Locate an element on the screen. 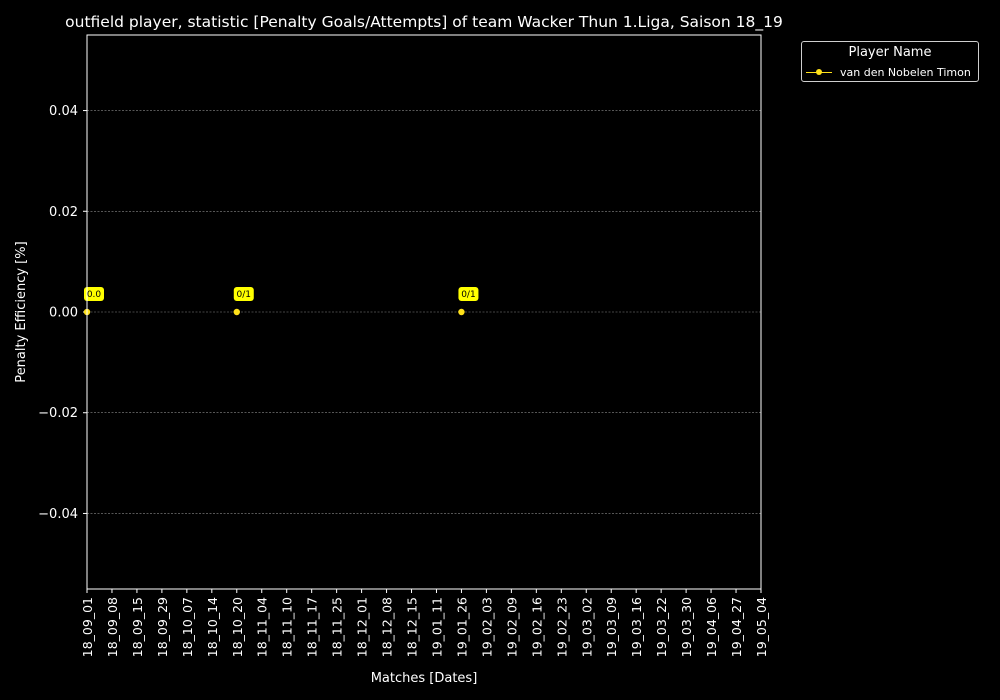  x-axis-label: Matches [Dates] is located at coordinates (424, 678).